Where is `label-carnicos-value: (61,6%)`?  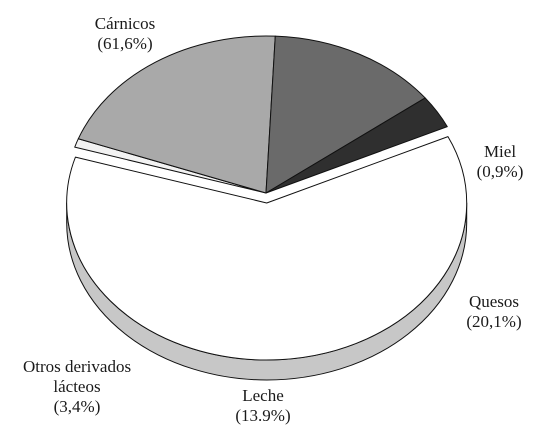 label-carnicos-value: (61,6%) is located at coordinates (125, 43).